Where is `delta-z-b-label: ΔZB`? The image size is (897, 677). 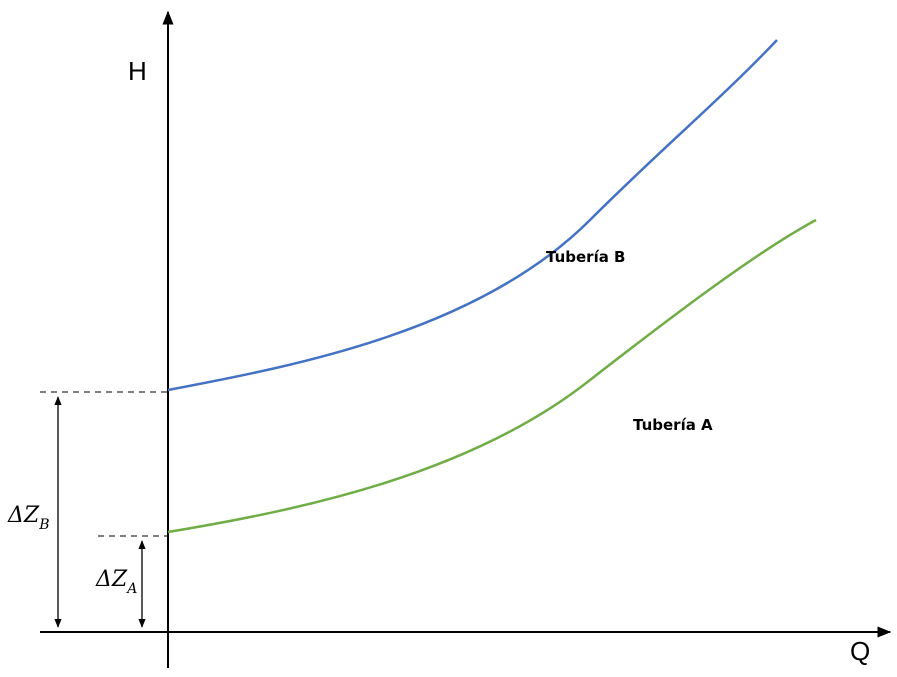
delta-z-b-label: ΔZB is located at coordinates (28, 518).